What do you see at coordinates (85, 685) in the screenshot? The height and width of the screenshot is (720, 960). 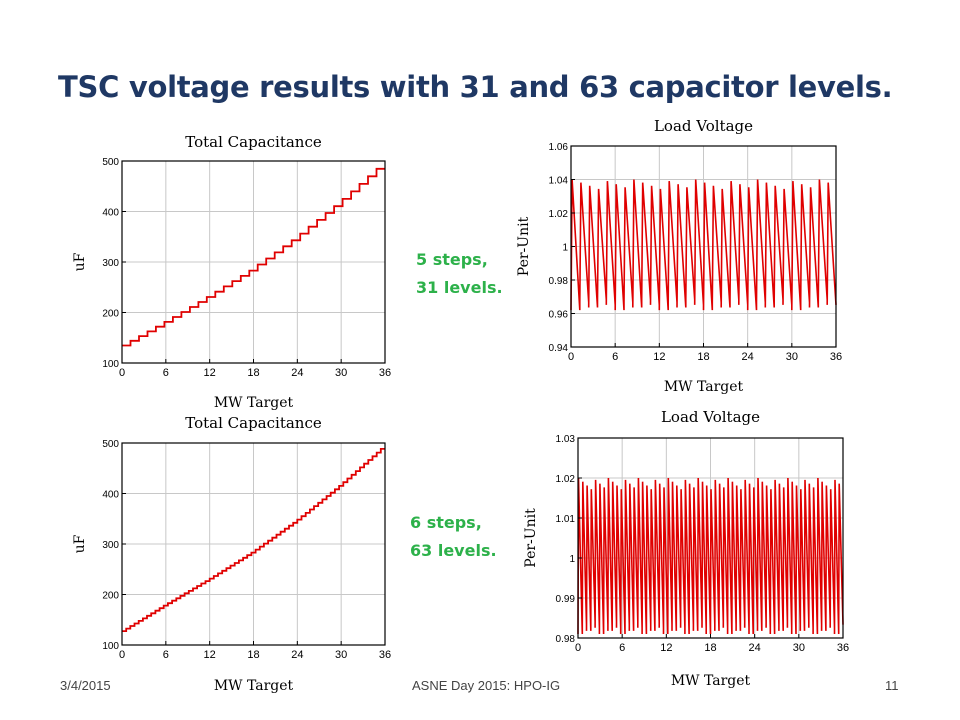 I see `footer-date: 3/4/2015` at bounding box center [85, 685].